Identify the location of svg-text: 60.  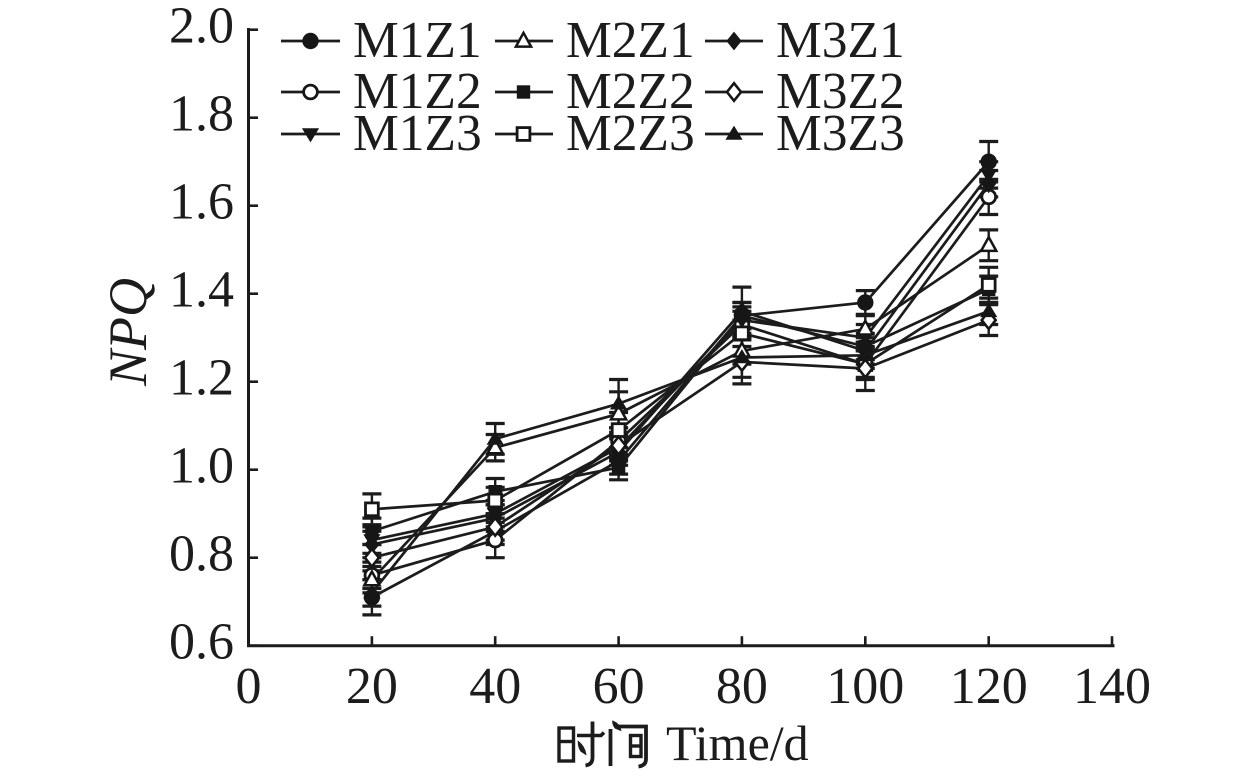
(619, 686).